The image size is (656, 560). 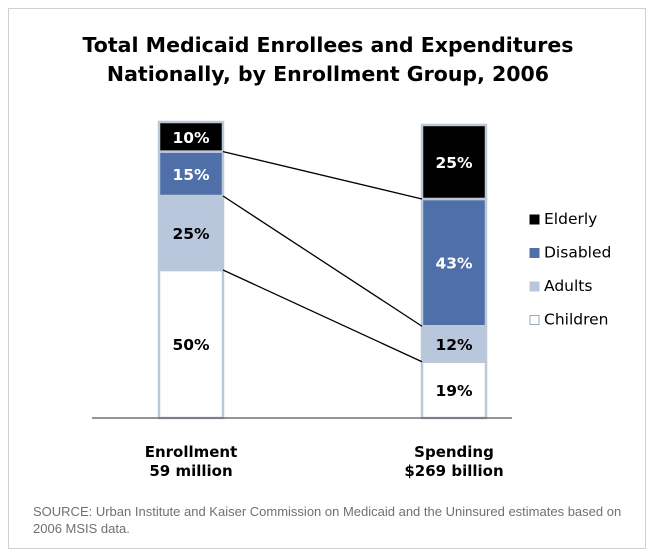 What do you see at coordinates (534, 320) in the screenshot?
I see `legend-swatch-children` at bounding box center [534, 320].